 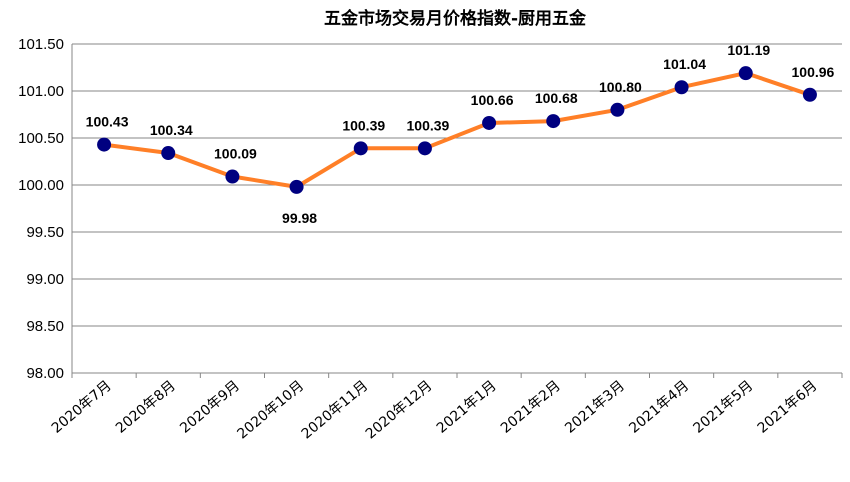 What do you see at coordinates (107, 122) in the screenshot?
I see `data-label: 100.43` at bounding box center [107, 122].